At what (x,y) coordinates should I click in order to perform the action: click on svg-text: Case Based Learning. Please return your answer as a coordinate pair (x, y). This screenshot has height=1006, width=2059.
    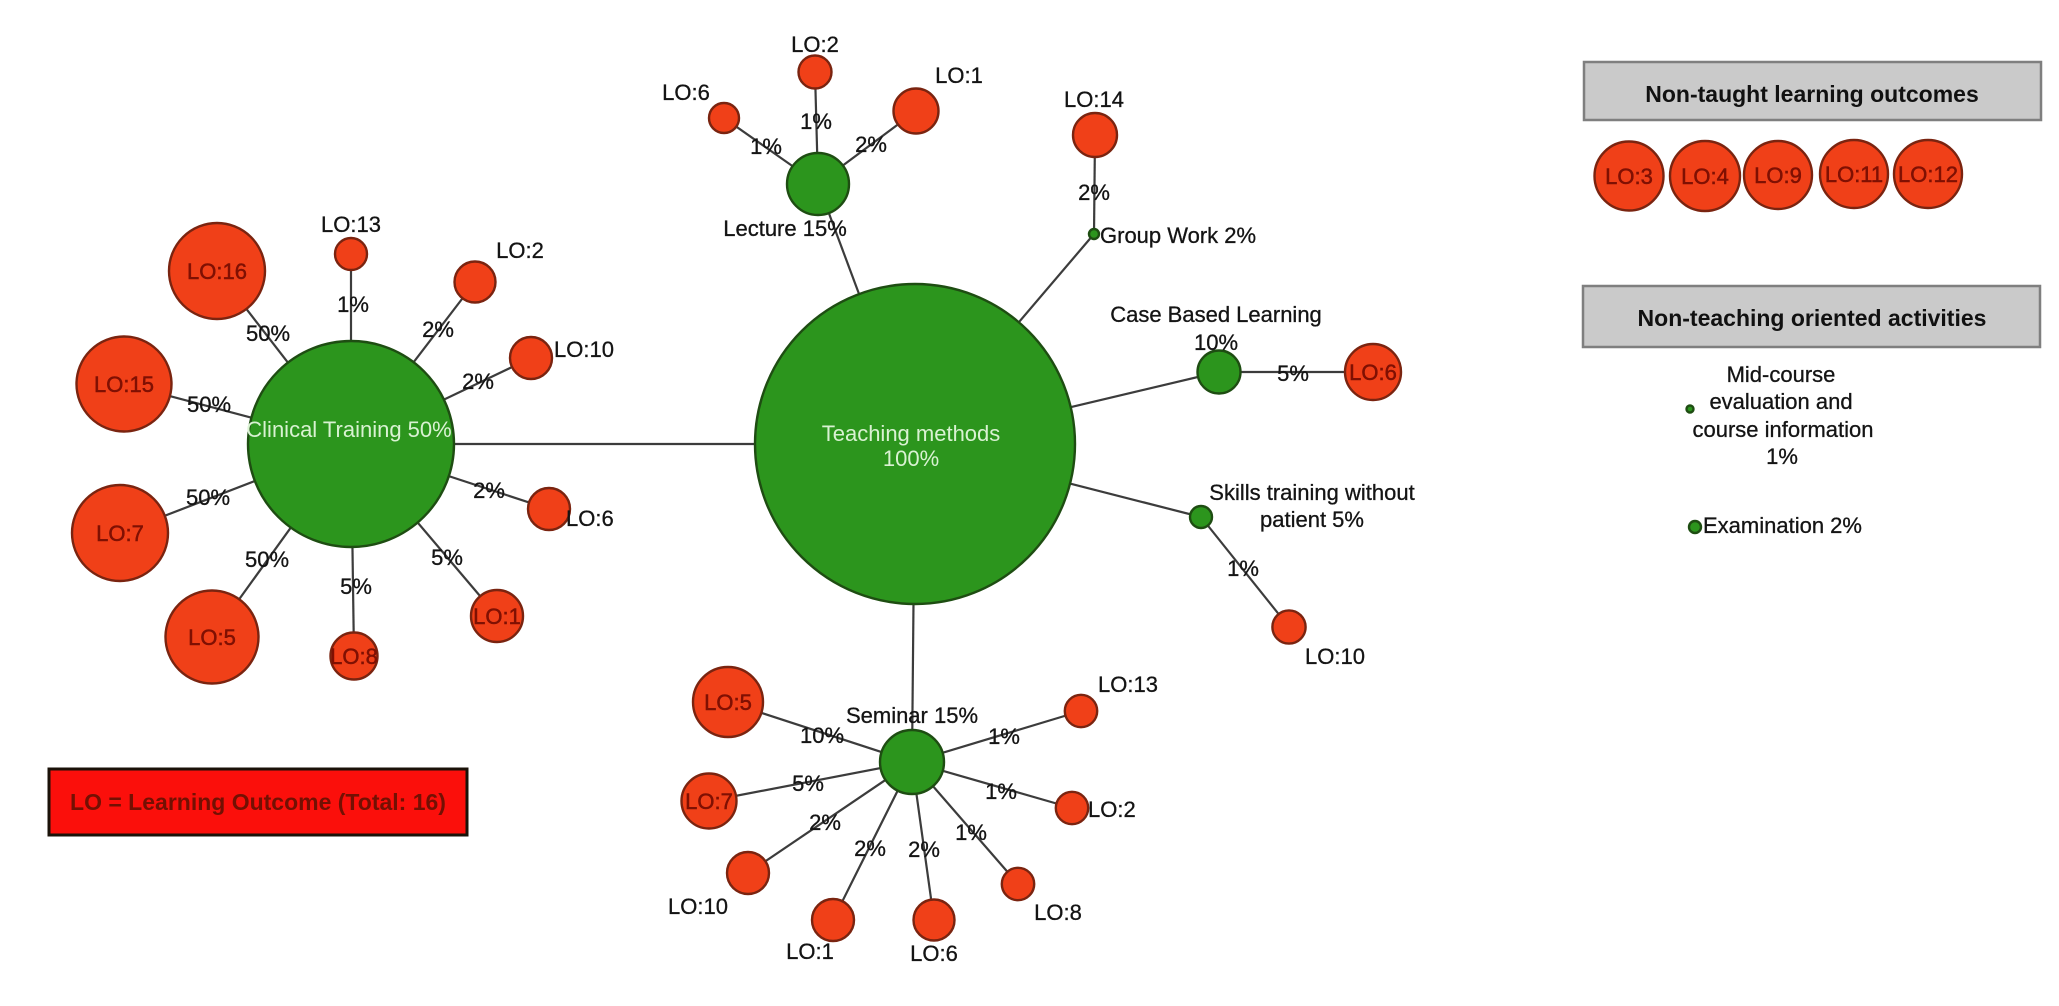
    Looking at the image, I should click on (1216, 314).